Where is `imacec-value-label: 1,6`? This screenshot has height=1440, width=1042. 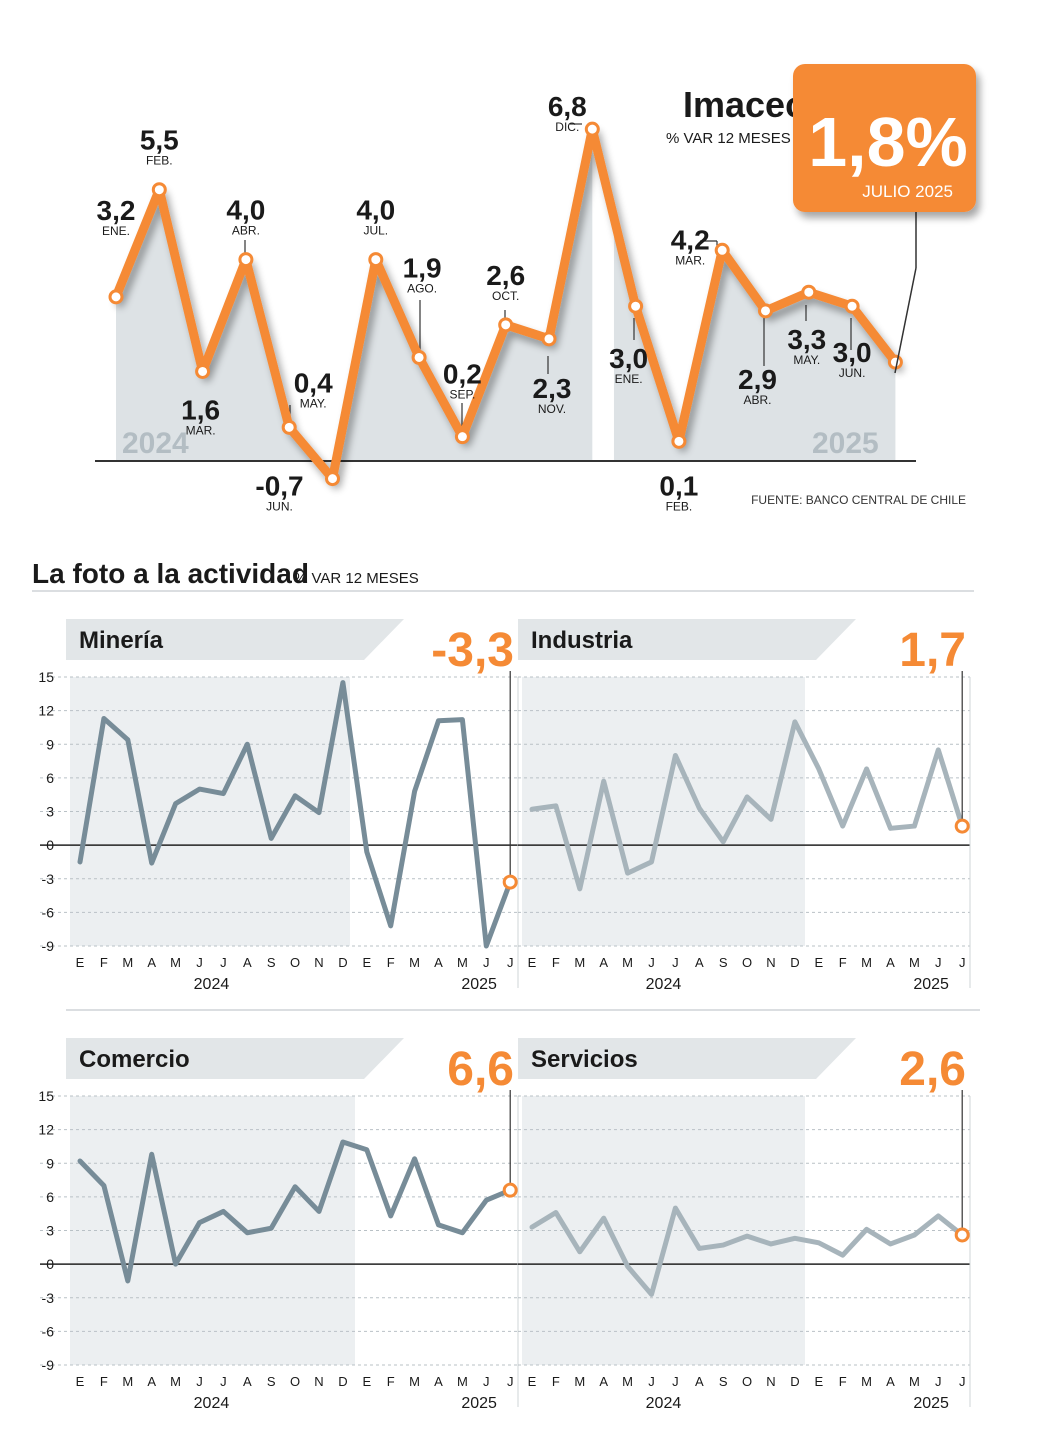 imacec-value-label: 1,6 is located at coordinates (200, 409).